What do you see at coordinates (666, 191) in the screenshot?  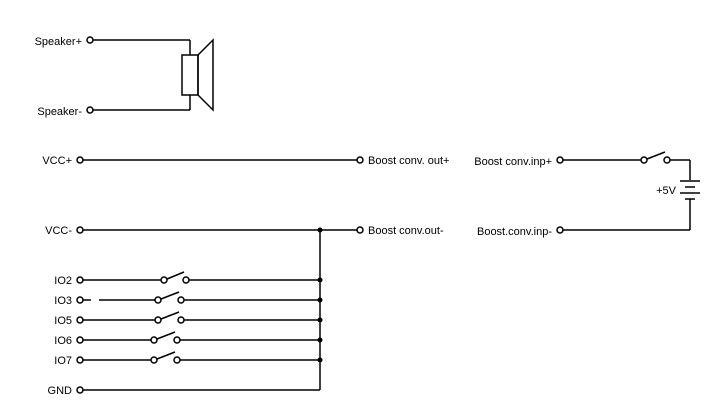 I see `battery-voltage-label: +5V` at bounding box center [666, 191].